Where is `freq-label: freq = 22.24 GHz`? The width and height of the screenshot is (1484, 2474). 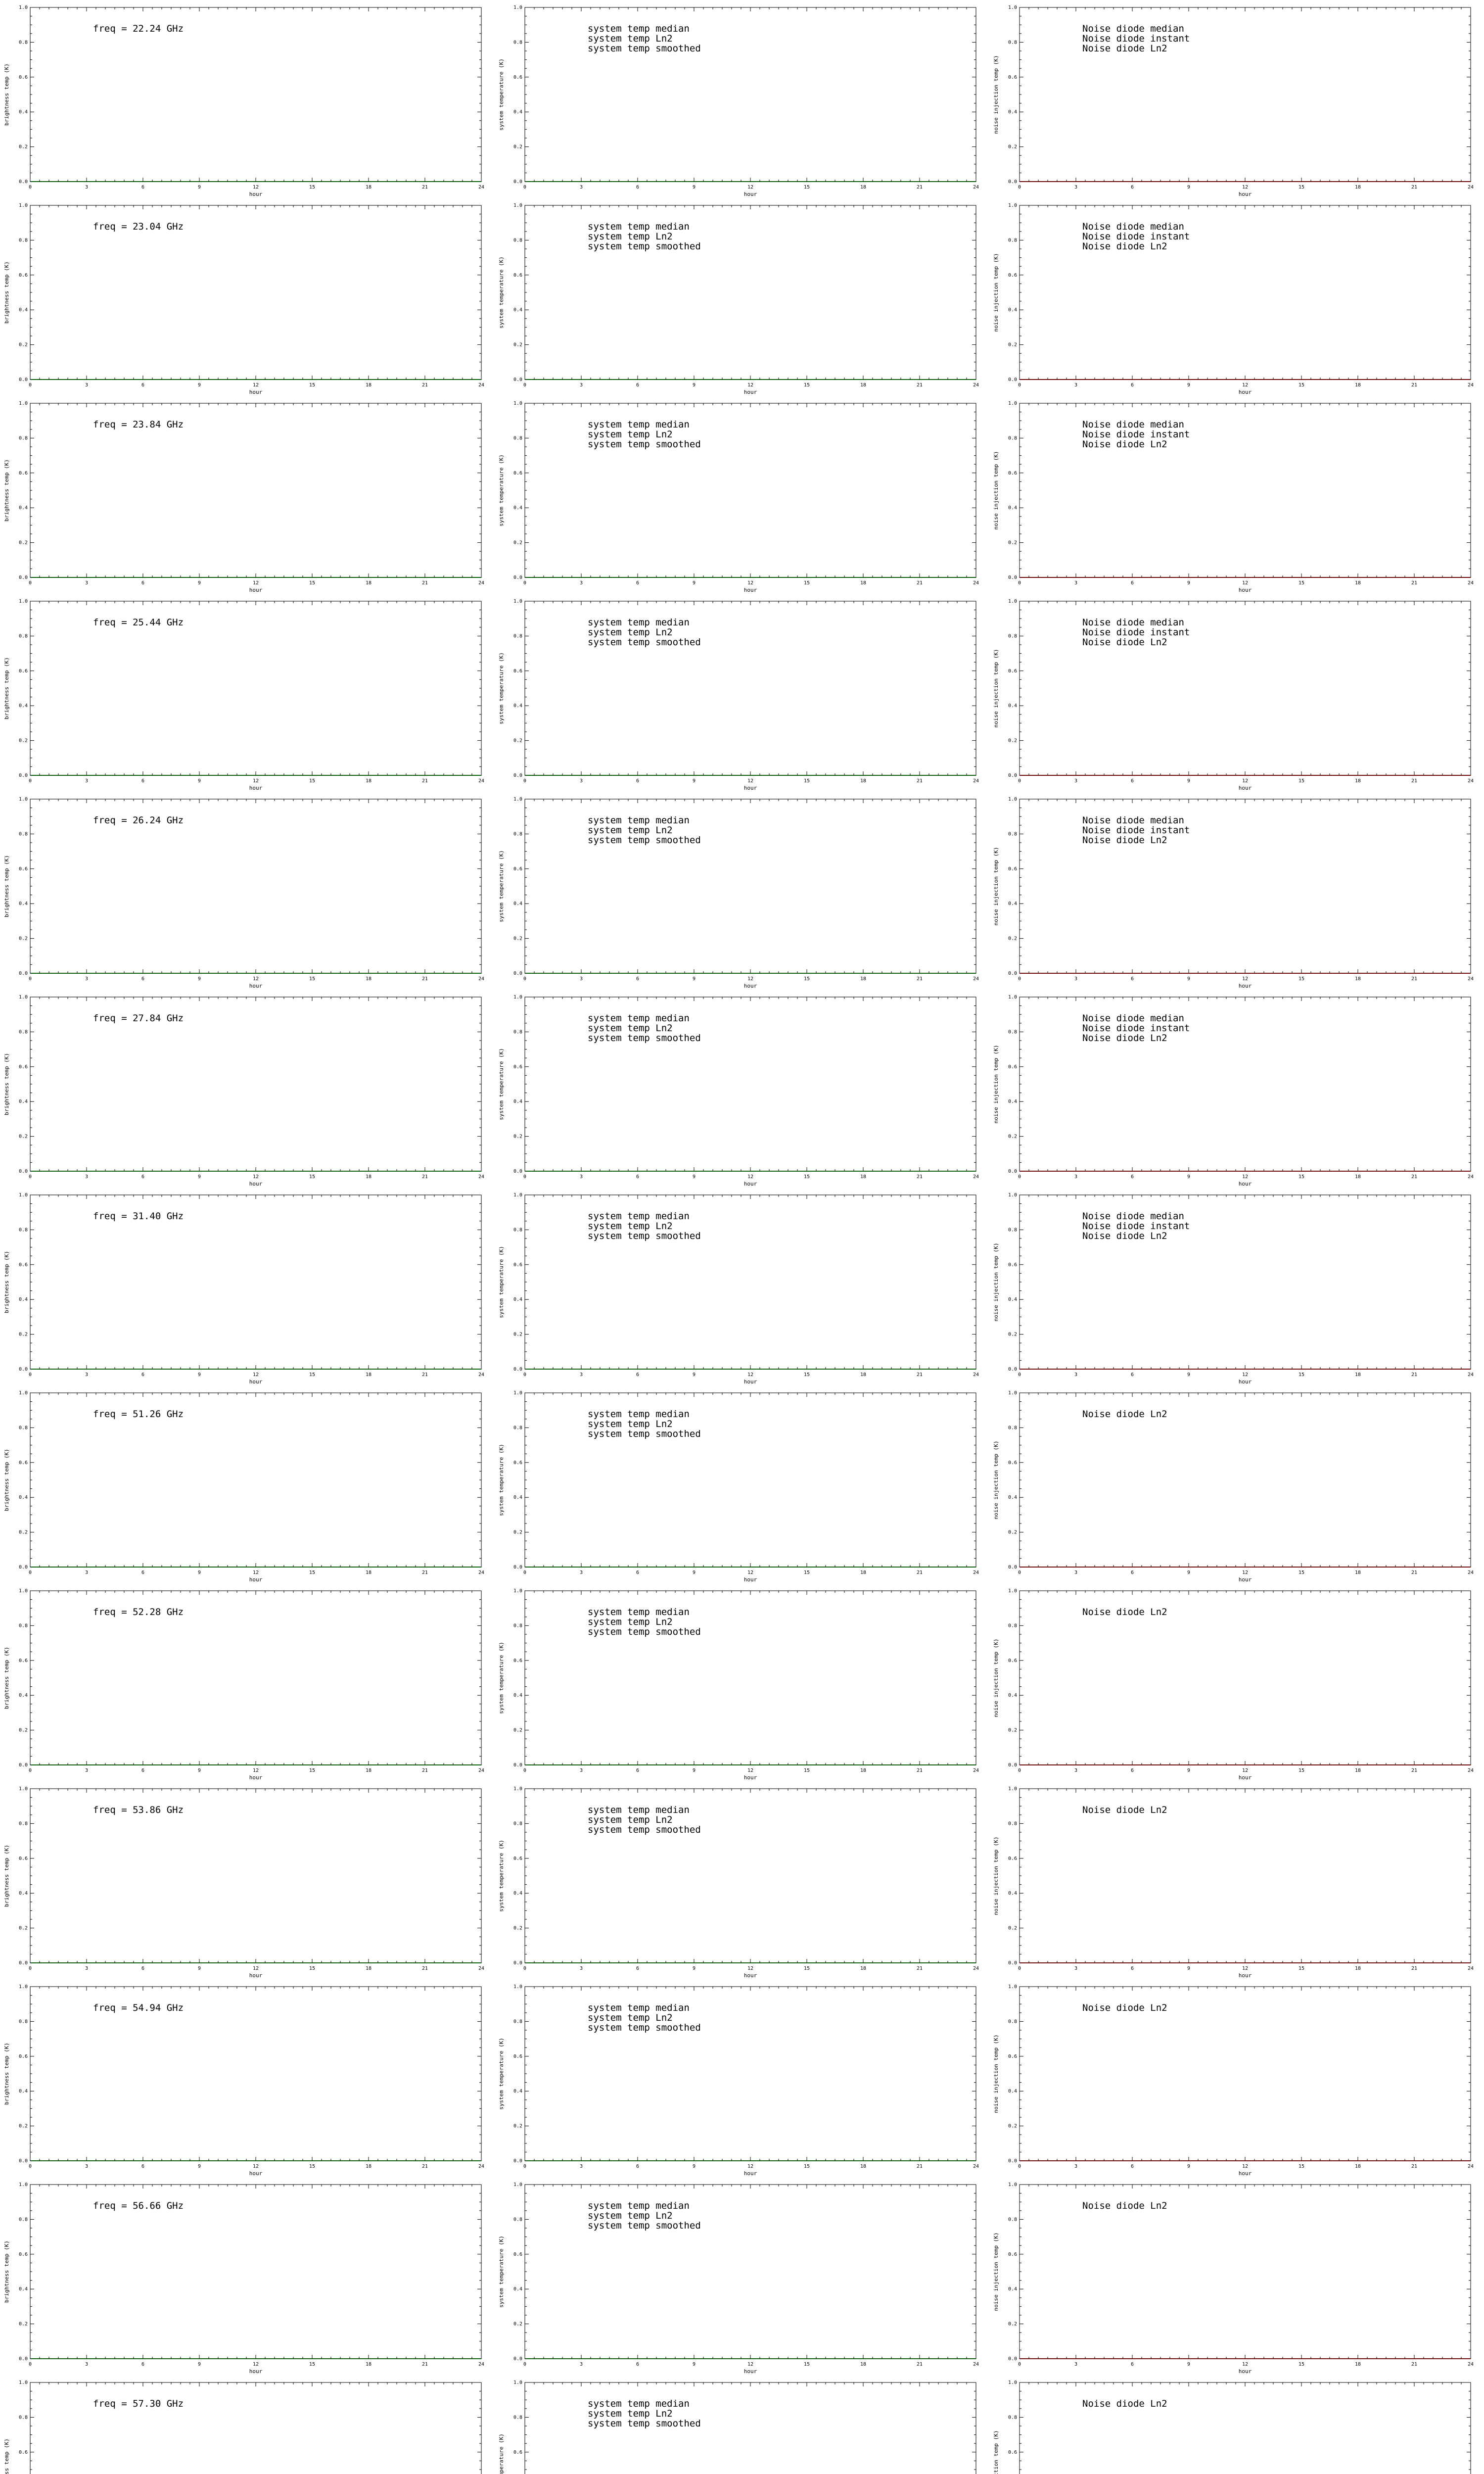
freq-label: freq = 22.24 GHz is located at coordinates (138, 29).